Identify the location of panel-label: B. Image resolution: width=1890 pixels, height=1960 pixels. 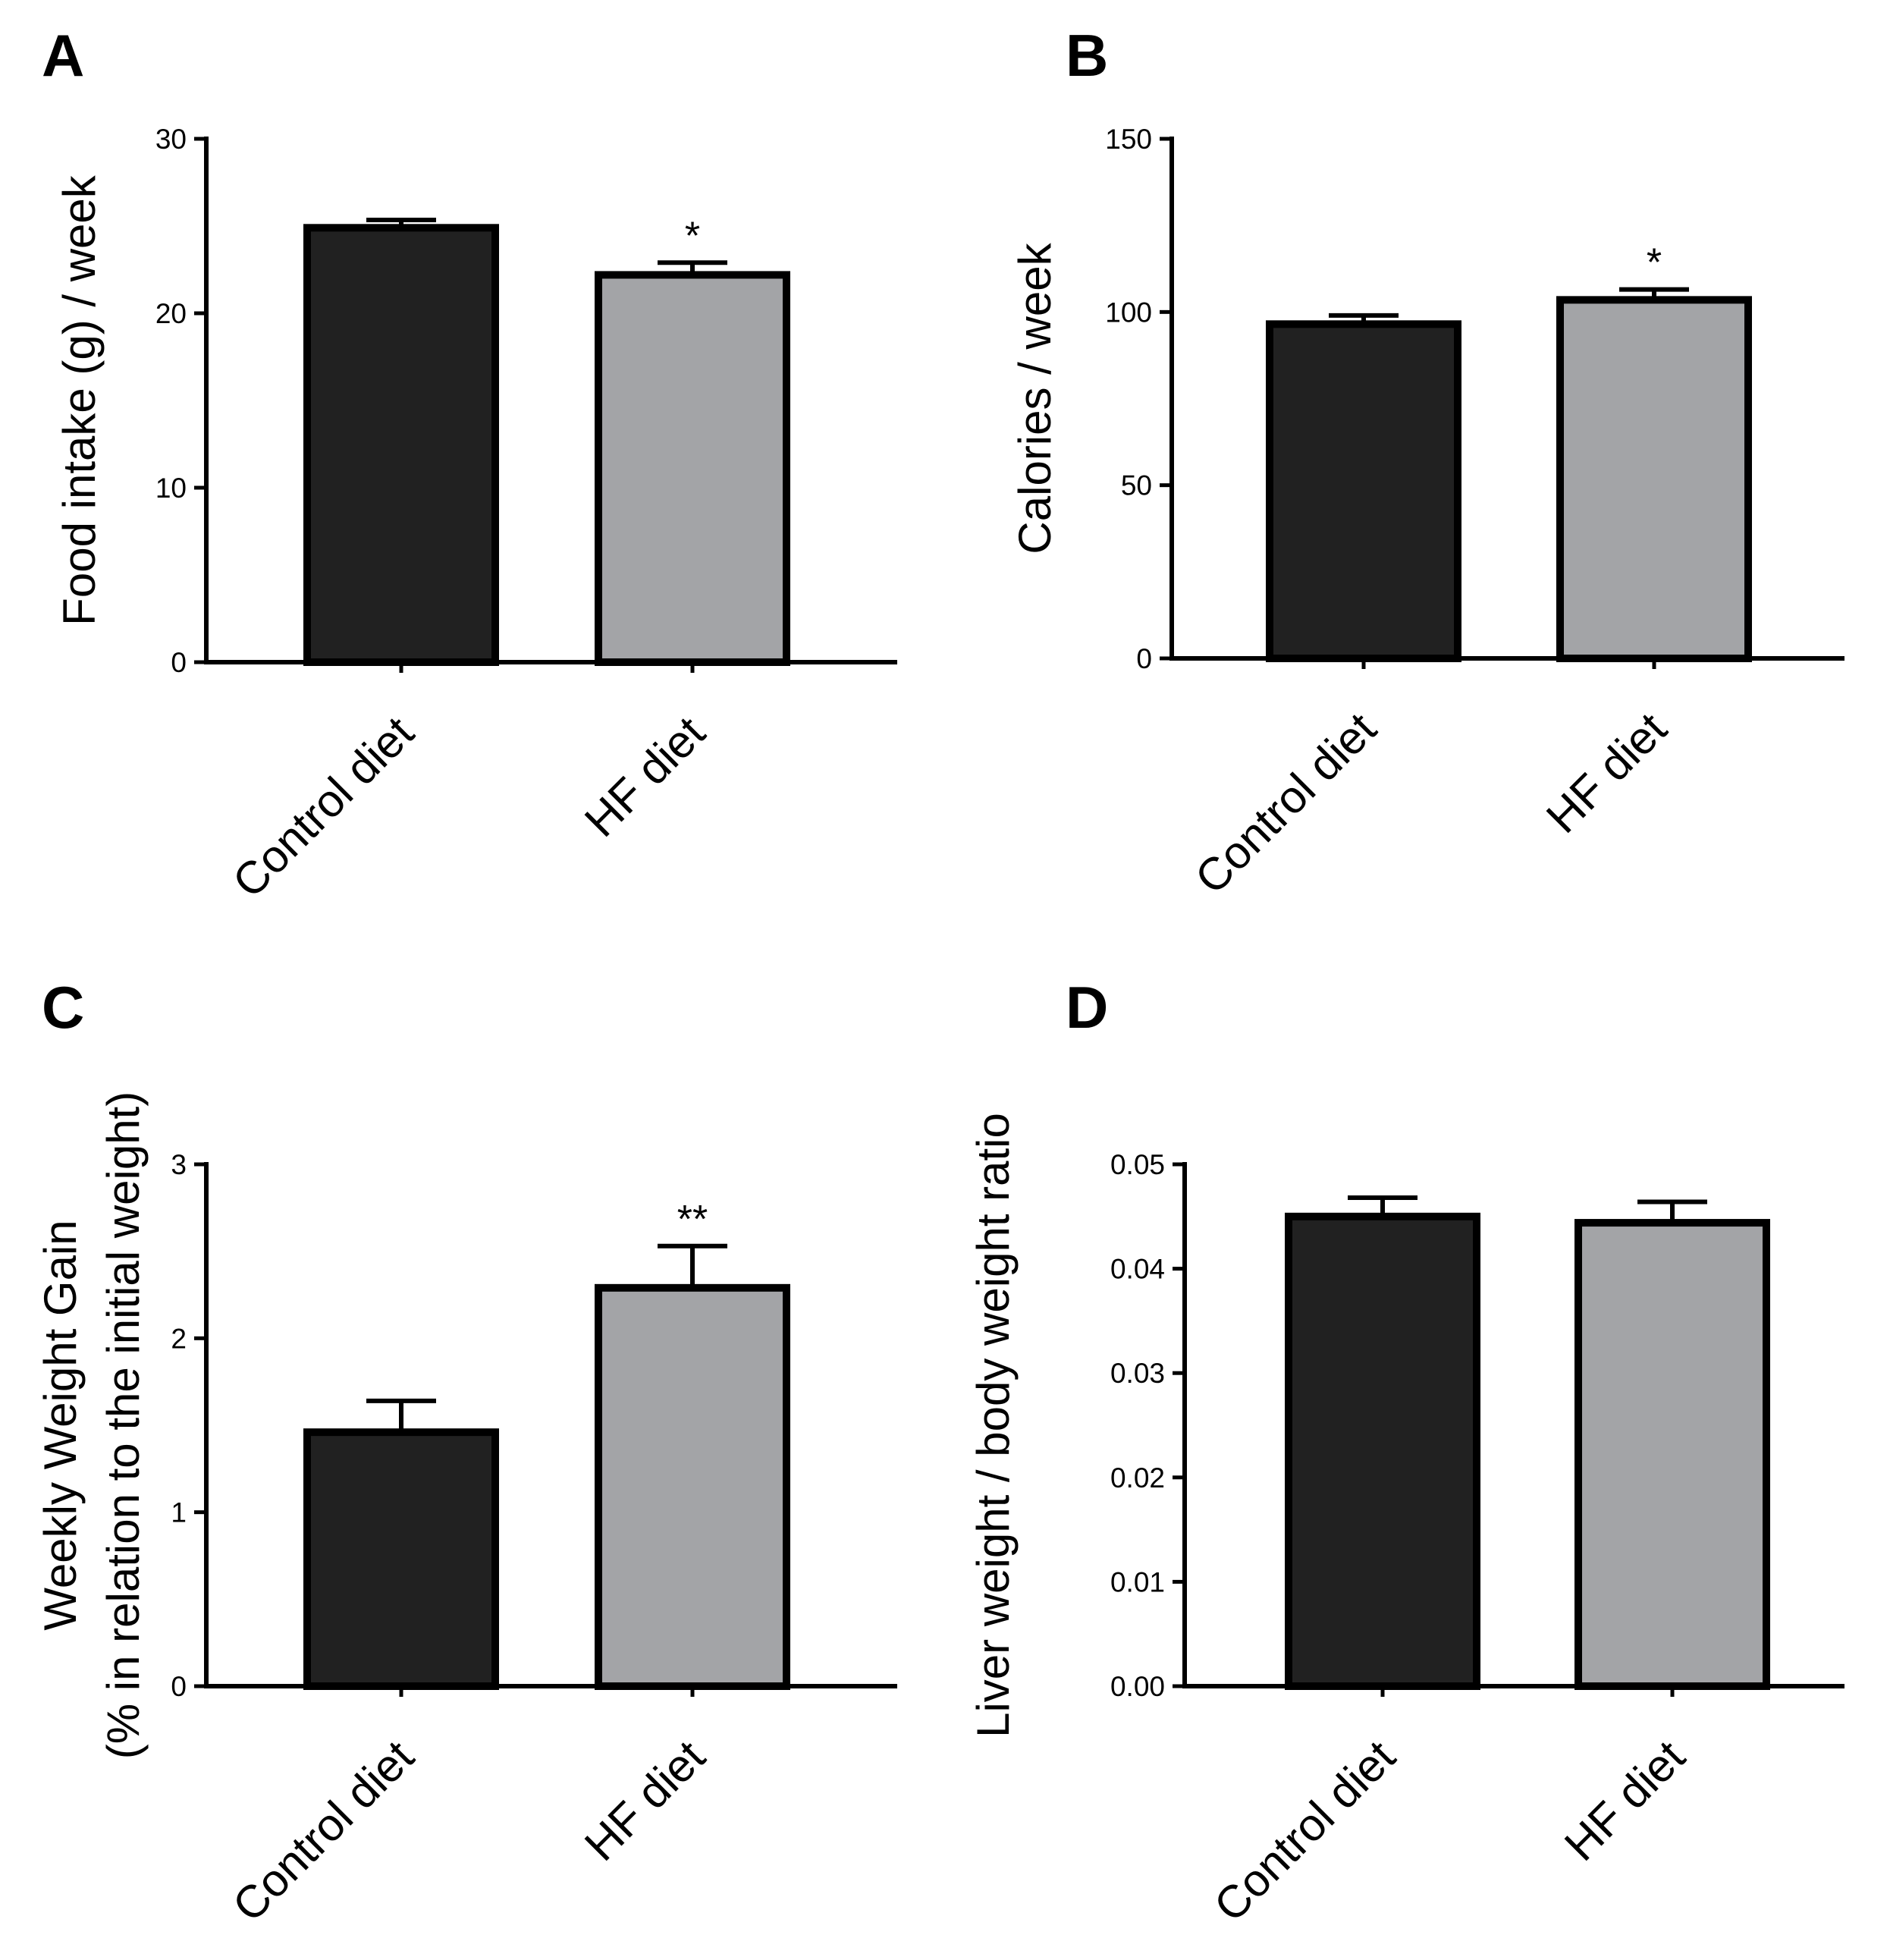
(1087, 55).